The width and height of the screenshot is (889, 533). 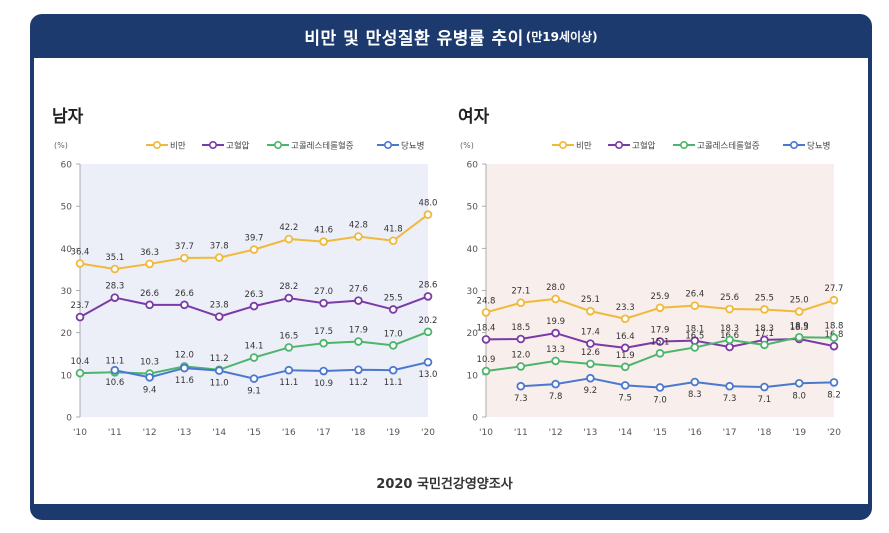 I want to click on data-label: 37.8, so click(x=219, y=247).